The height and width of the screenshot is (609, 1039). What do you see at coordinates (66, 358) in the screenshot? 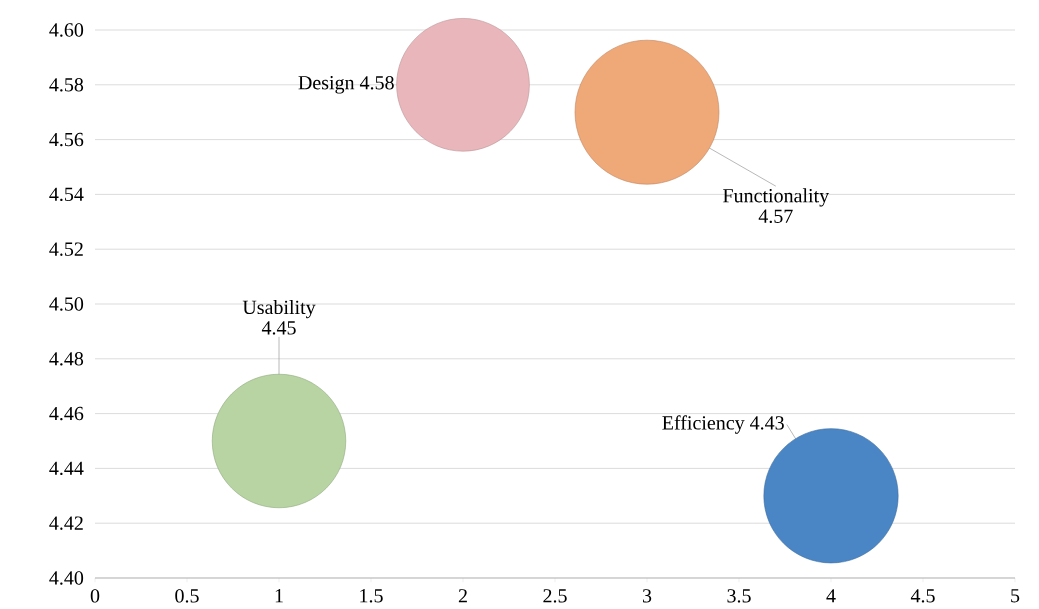
I see `y-tick-label: 4.48` at bounding box center [66, 358].